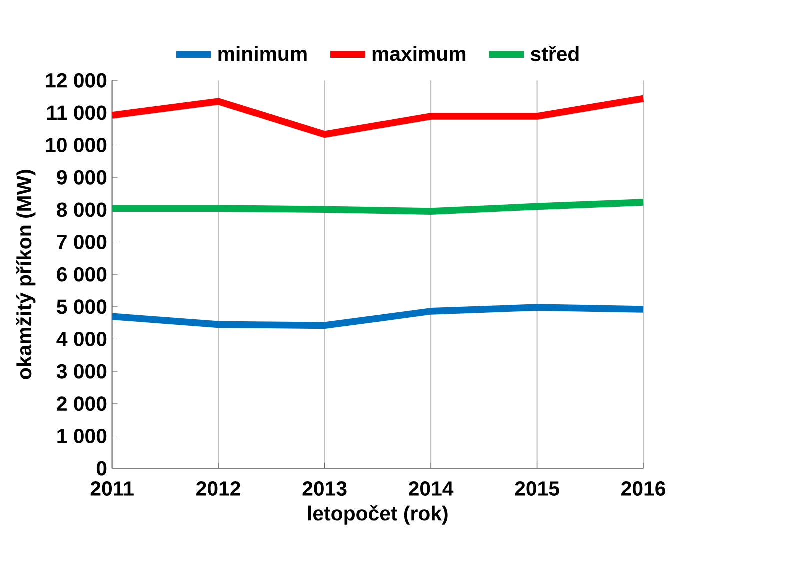 Image resolution: width=790 pixels, height=569 pixels. I want to click on x-axis-title: letopočet (rok), so click(378, 515).